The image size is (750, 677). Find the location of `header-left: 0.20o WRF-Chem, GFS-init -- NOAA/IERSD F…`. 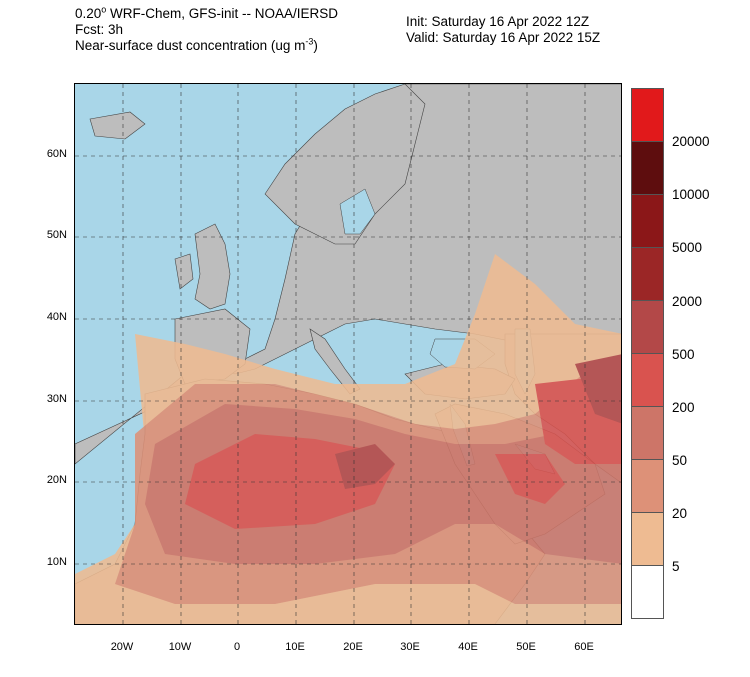

header-left: 0.20o WRF-Chem, GFS-init -- NOAA/IERSD F… is located at coordinates (207, 29).